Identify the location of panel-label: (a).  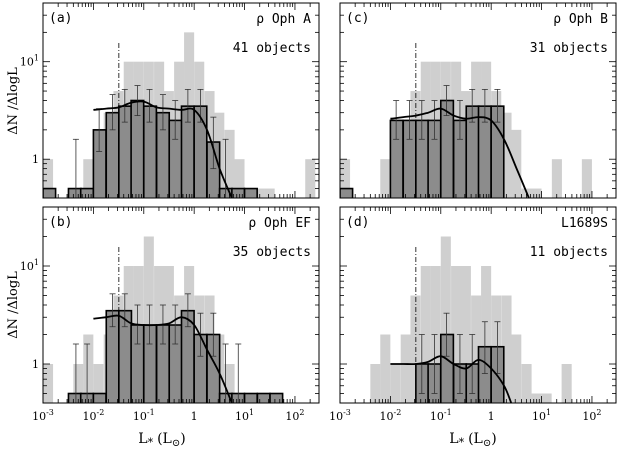
(60, 18).